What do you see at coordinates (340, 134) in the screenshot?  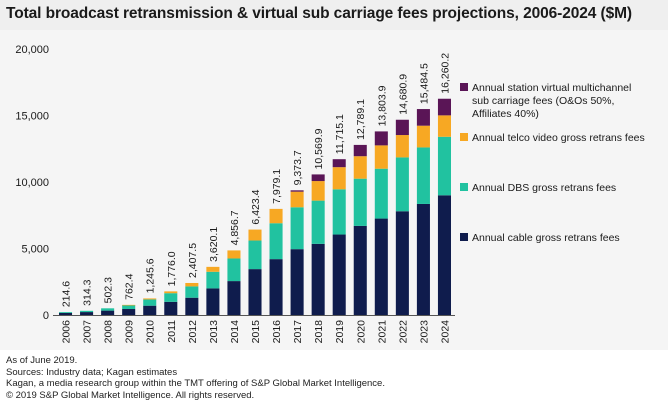 I see `total-label: 11,715.1` at bounding box center [340, 134].